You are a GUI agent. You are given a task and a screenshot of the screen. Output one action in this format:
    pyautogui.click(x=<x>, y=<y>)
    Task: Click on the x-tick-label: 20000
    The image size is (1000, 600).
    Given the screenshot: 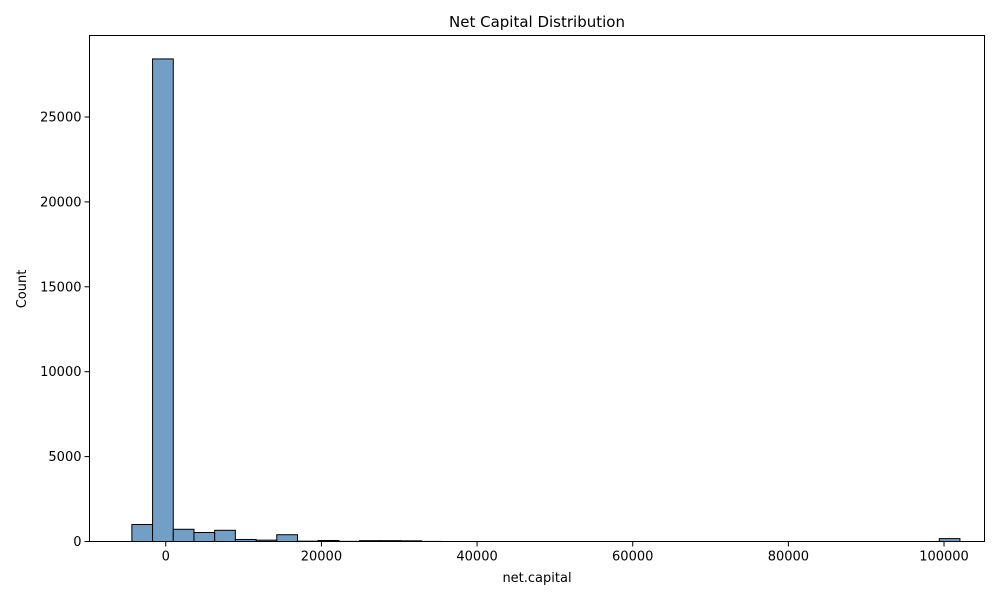 What is the action you would take?
    pyautogui.click(x=321, y=557)
    